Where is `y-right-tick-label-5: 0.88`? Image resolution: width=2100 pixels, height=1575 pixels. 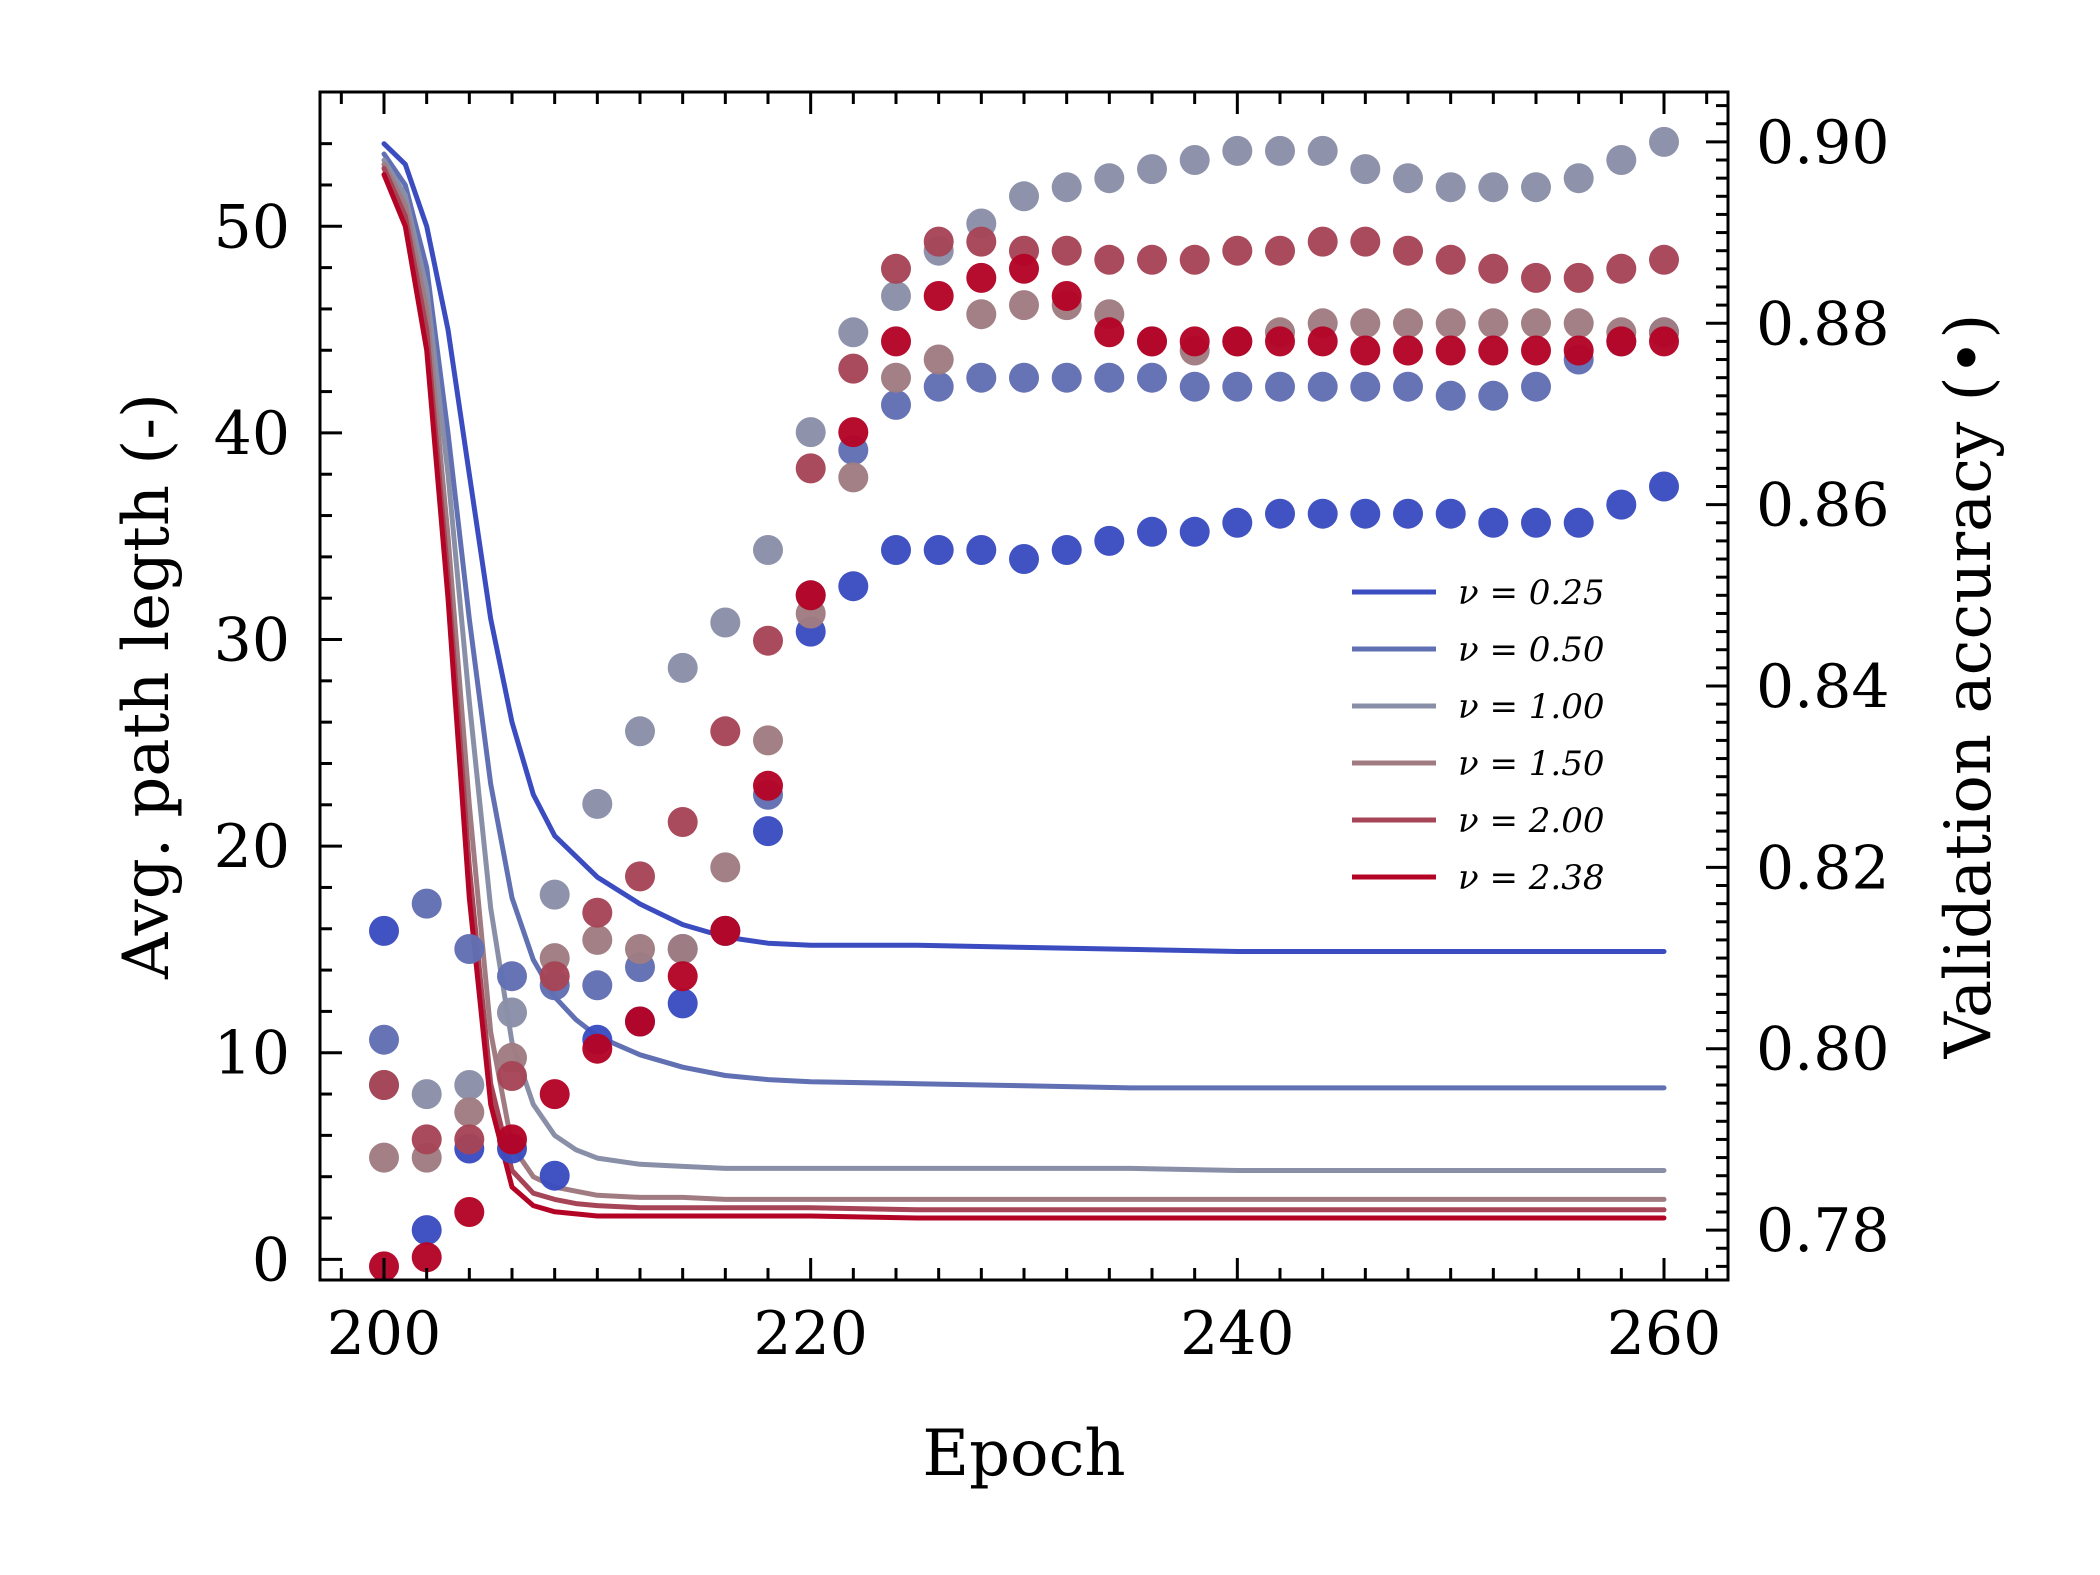
y-right-tick-label-5: 0.88 is located at coordinates (1823, 324).